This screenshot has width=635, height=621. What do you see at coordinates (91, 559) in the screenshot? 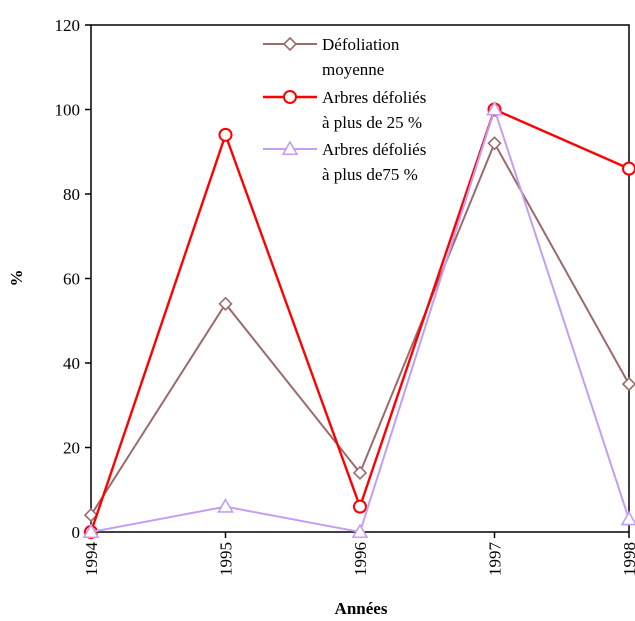
I see `x-tick-label: 1994` at bounding box center [91, 559].